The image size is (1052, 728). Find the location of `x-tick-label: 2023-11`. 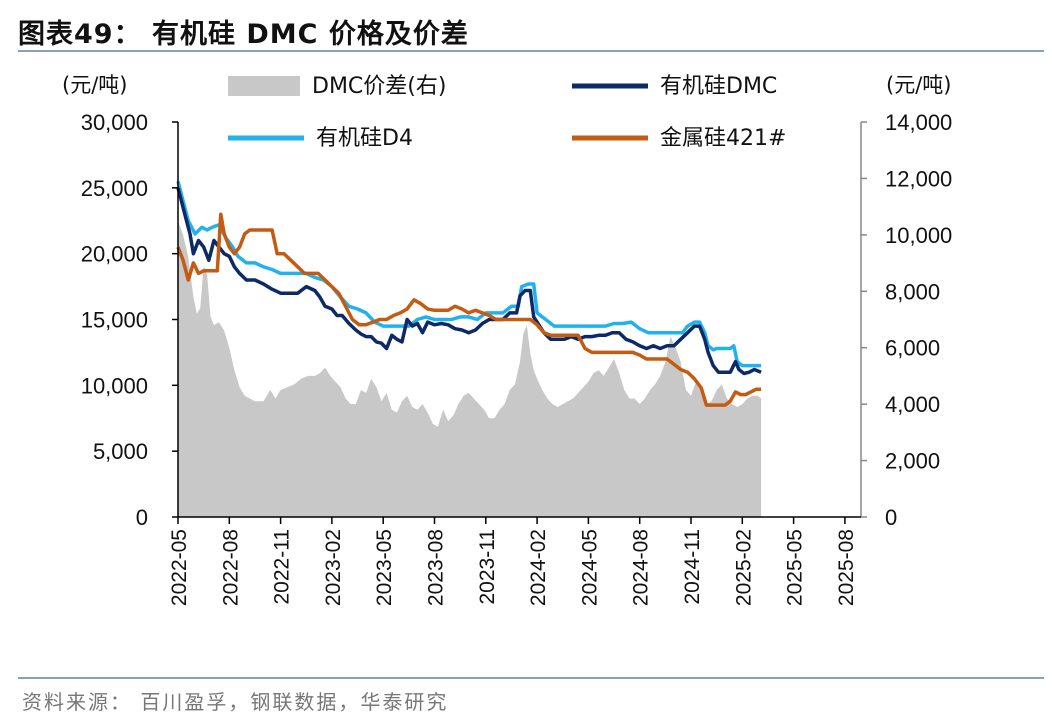

x-tick-label: 2023-11 is located at coordinates (487, 567).